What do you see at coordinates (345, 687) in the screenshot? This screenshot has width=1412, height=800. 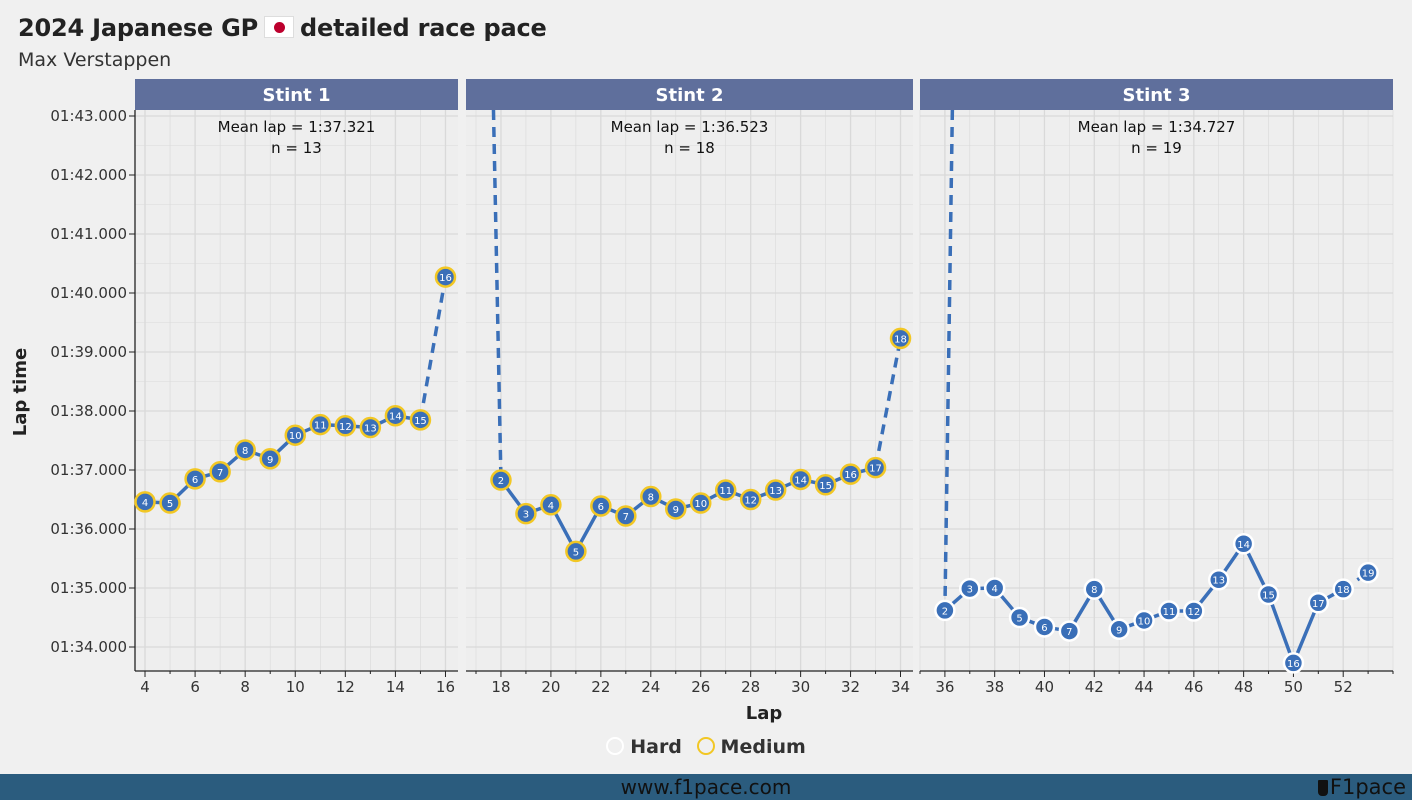 I see `x-tick-label: 12` at bounding box center [345, 687].